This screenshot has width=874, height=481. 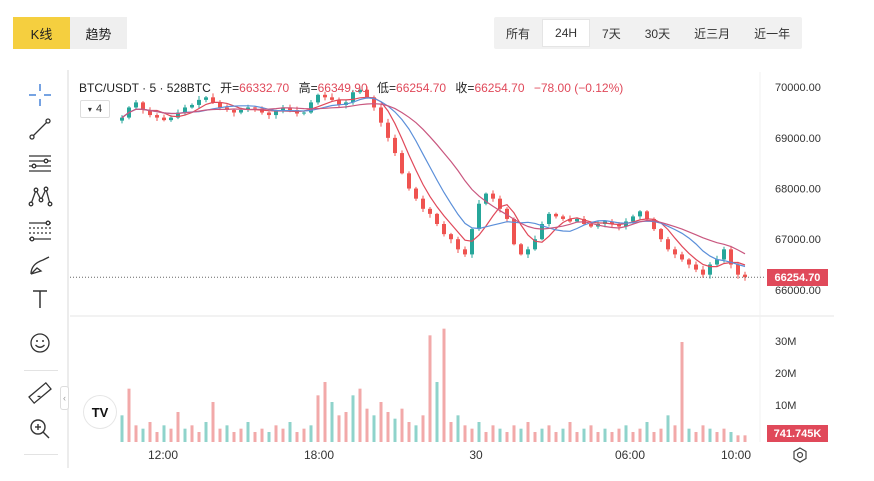 What do you see at coordinates (100, 412) in the screenshot?
I see `tradingview-logo: TV` at bounding box center [100, 412].